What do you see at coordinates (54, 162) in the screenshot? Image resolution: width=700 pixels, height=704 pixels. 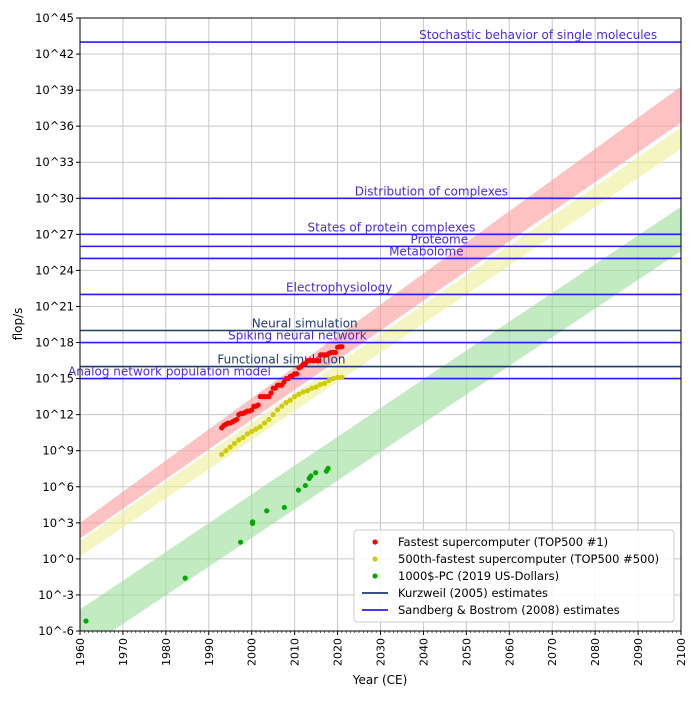 I see `y-tick-label: 10^33` at bounding box center [54, 162].